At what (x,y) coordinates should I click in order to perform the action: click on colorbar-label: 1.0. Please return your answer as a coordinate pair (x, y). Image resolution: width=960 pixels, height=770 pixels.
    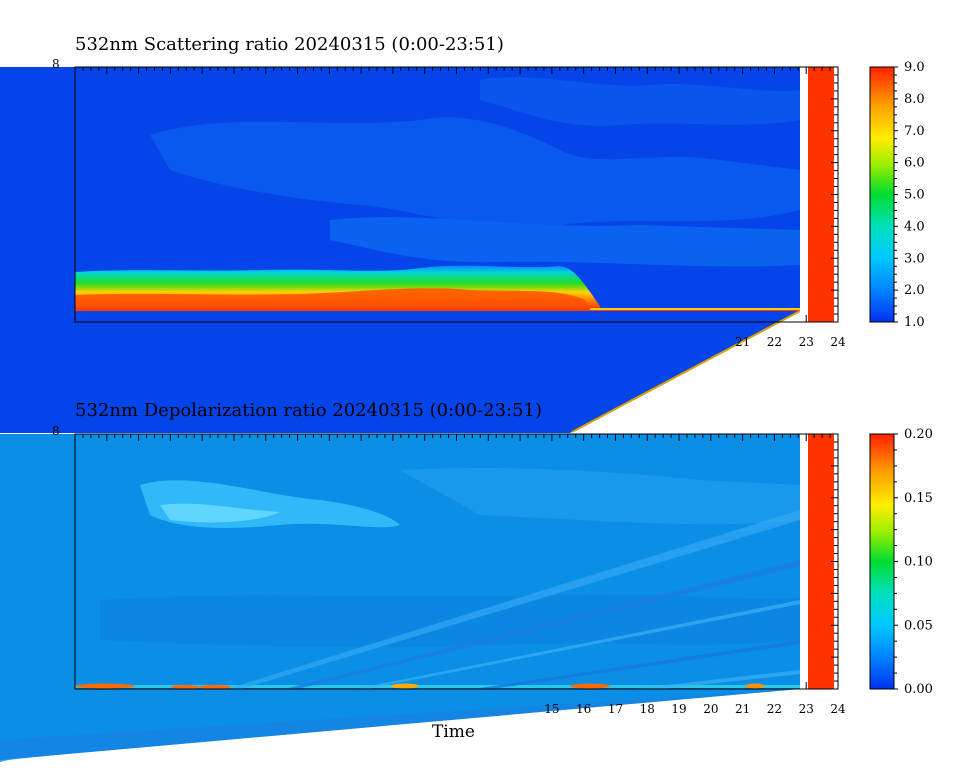
    Looking at the image, I should click on (914, 322).